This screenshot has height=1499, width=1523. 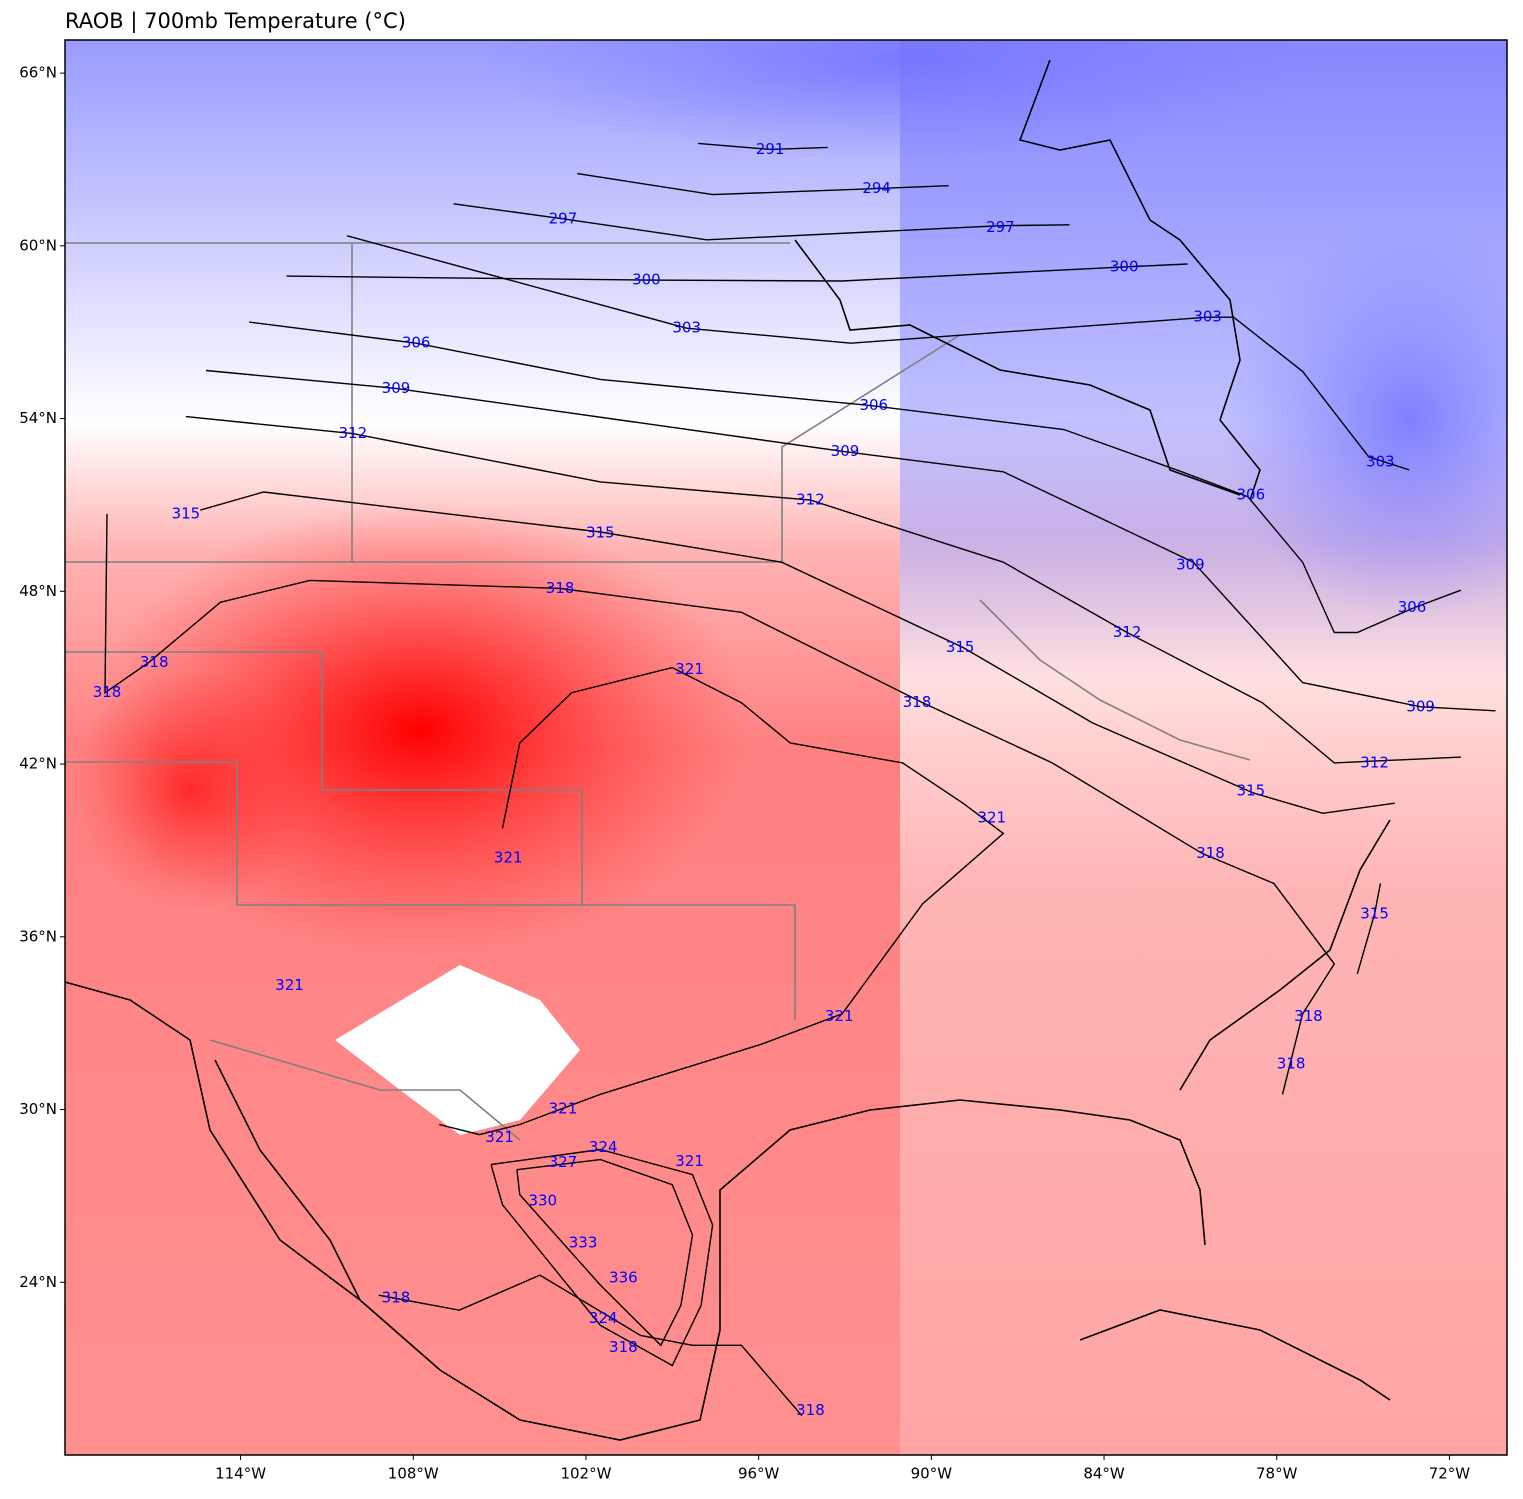 What do you see at coordinates (585, 1474) in the screenshot?
I see `x-tick-label: 102°W` at bounding box center [585, 1474].